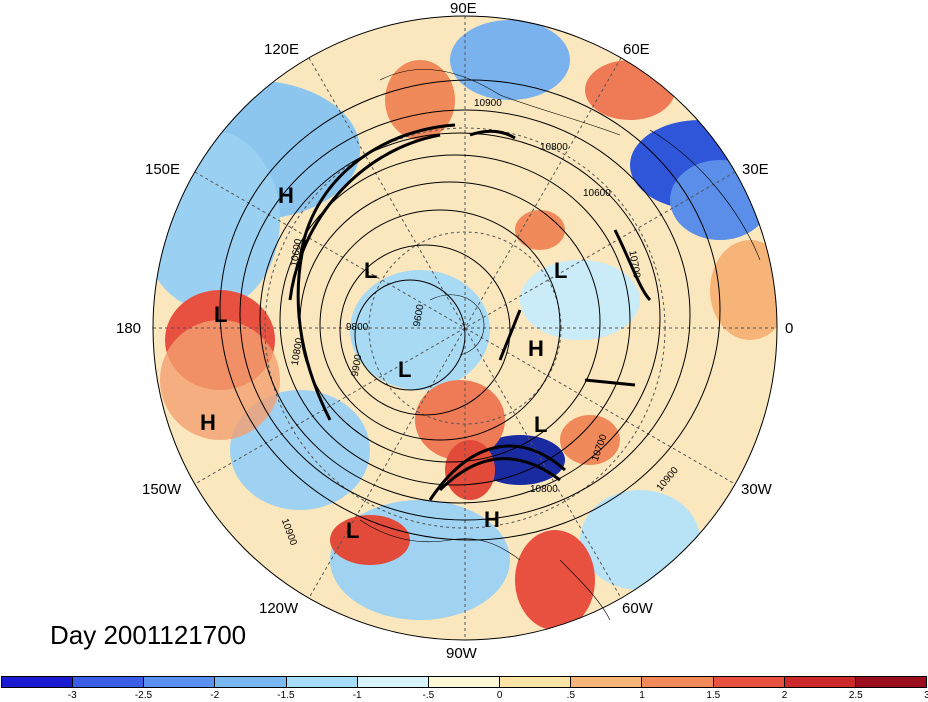 This screenshot has height=702, width=928. Describe the element at coordinates (571, 695) in the screenshot. I see `colorbar-tick-label: .5` at that location.